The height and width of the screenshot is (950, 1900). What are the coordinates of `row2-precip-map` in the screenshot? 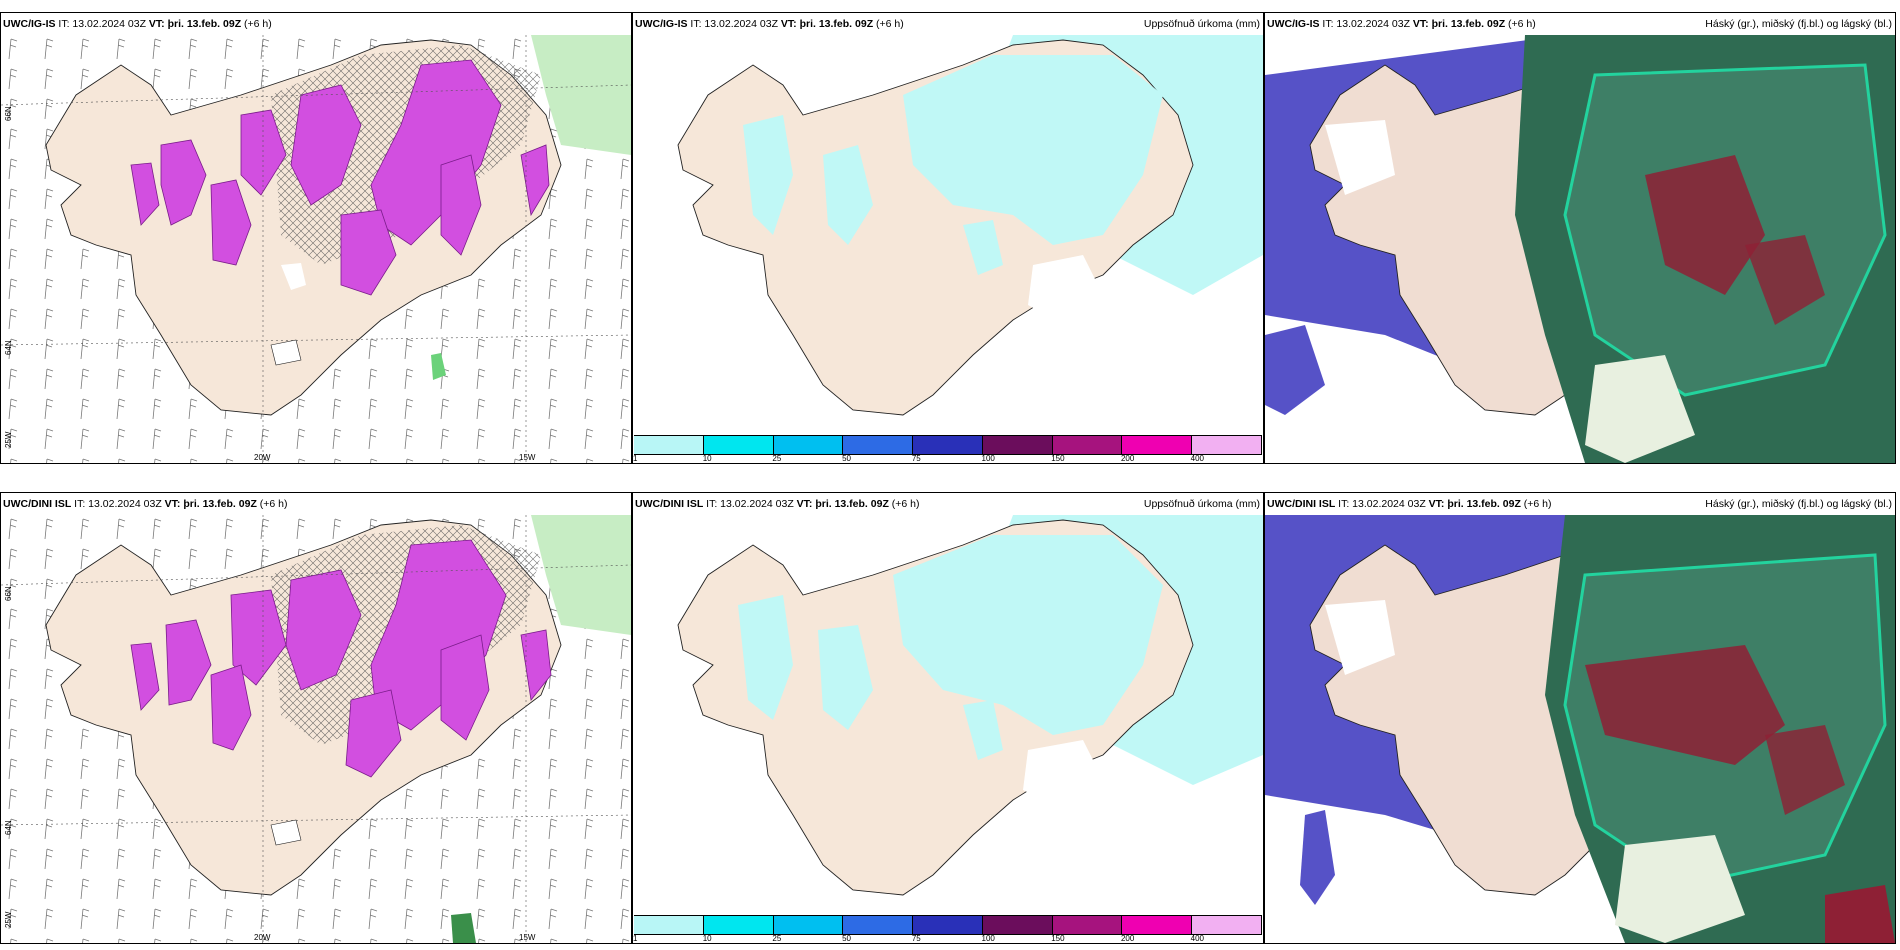 It's located at (948, 715).